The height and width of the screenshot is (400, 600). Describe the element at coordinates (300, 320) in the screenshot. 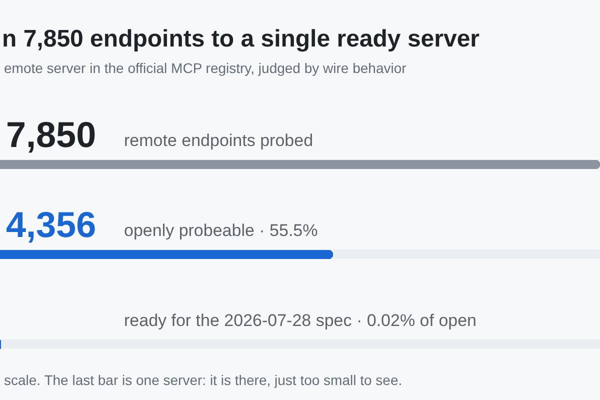

I see `y-tick-label: ready for the 2026-07-28 spec · 0.02% of open` at that location.